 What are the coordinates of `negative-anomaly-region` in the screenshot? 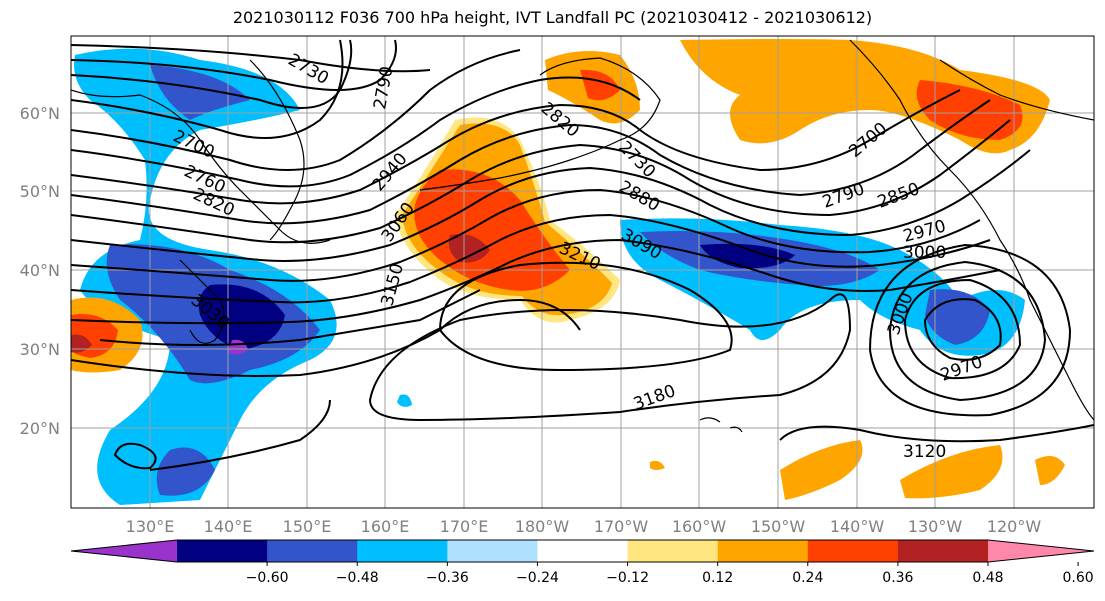 It's located at (404, 400).